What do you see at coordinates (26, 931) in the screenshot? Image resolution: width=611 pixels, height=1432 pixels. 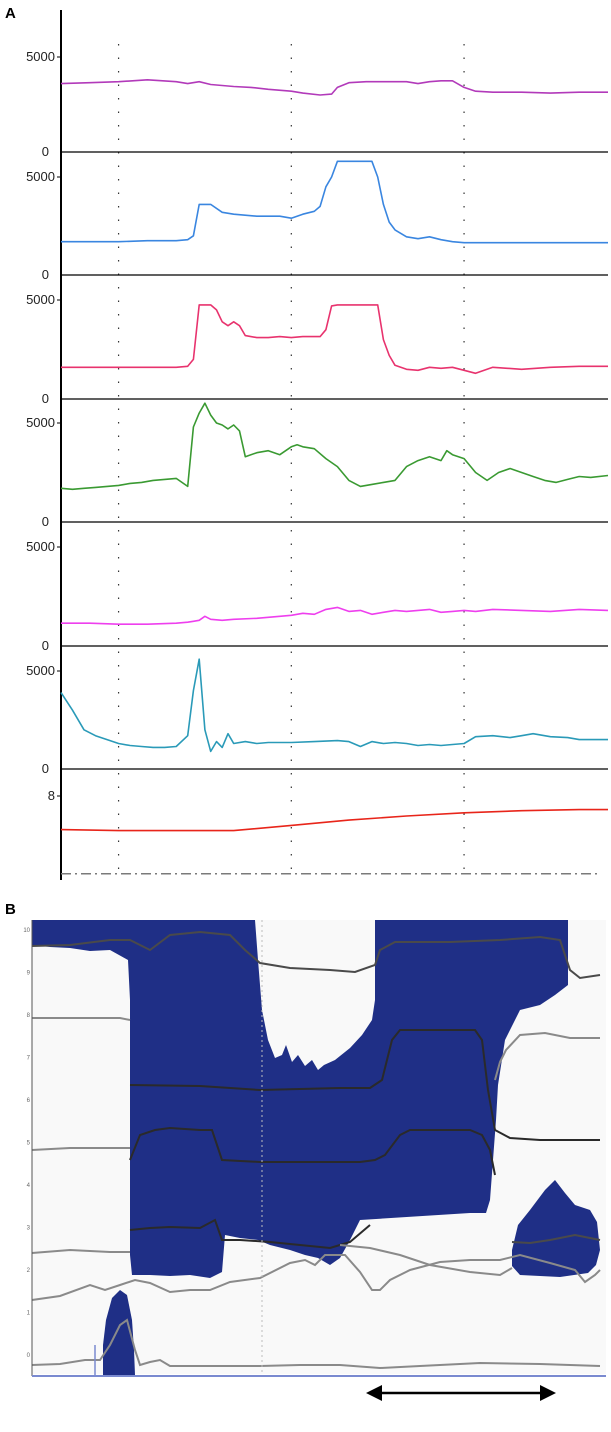 I see `panel-b-tick-label: 10` at bounding box center [26, 931].